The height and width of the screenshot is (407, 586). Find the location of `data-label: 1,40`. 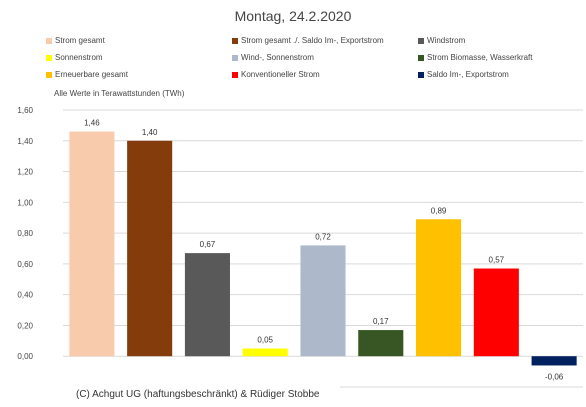

data-label: 1,40 is located at coordinates (150, 132).